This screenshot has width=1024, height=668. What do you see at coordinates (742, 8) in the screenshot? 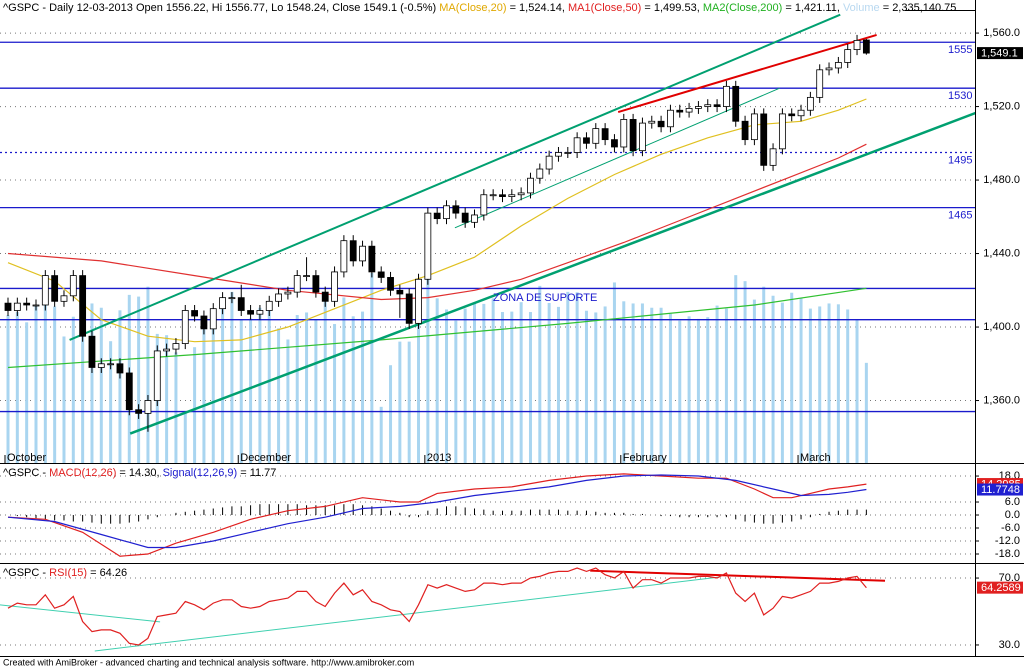
I see `header-part: MA2(Close,200)` at bounding box center [742, 8].